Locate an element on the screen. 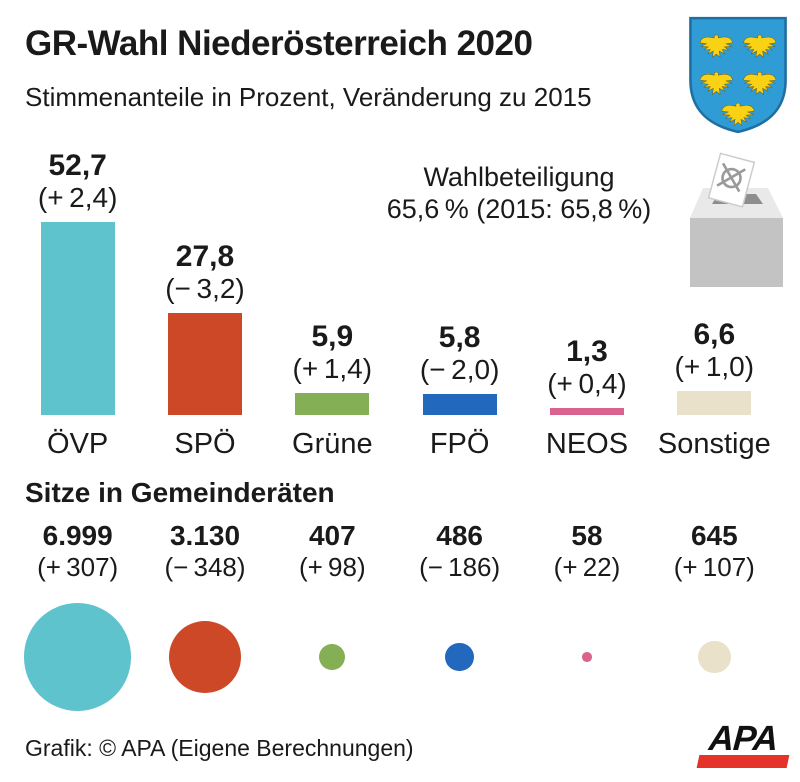 The height and width of the screenshot is (782, 800). party-label-ovp: ÖVP is located at coordinates (78, 444).